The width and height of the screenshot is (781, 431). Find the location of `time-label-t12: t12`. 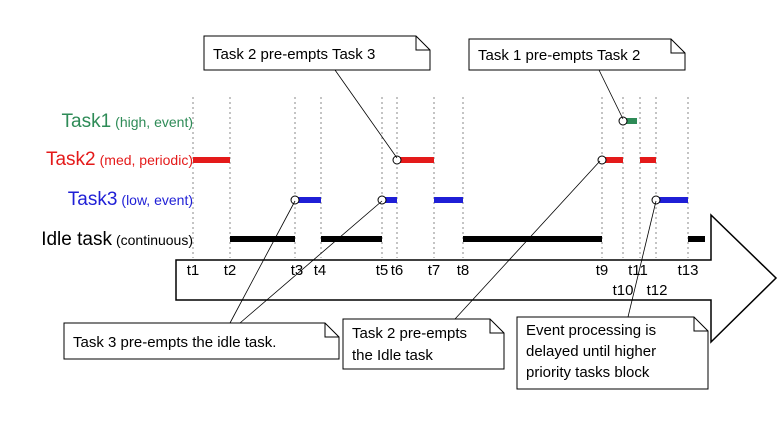

time-label-t12: t12 is located at coordinates (657, 290).